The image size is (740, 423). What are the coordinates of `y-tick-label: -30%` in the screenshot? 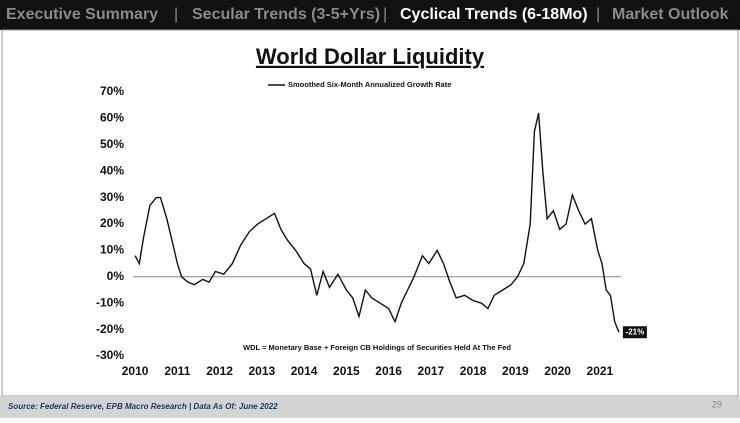 It's located at (110, 355).